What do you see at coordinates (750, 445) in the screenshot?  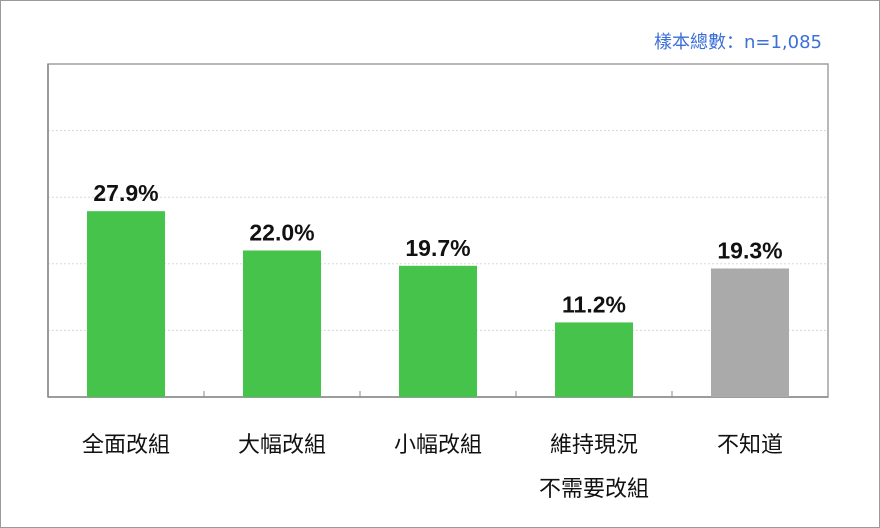 I see `category-label: 不知道` at bounding box center [750, 445].